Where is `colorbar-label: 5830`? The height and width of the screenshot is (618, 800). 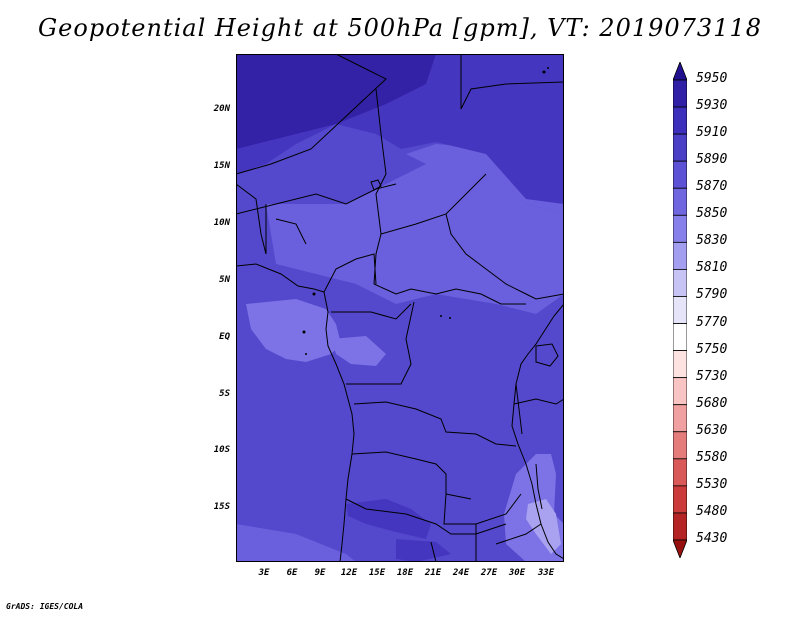
colorbar-label: 5830 is located at coordinates (712, 241).